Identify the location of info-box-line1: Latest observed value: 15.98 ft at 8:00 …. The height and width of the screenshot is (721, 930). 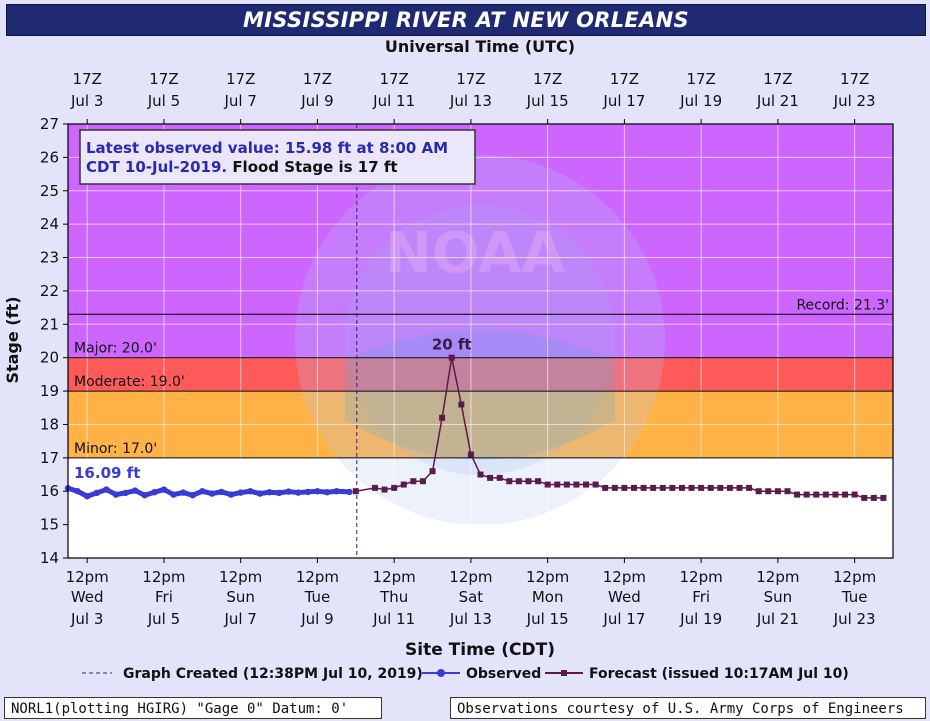
(267, 148).